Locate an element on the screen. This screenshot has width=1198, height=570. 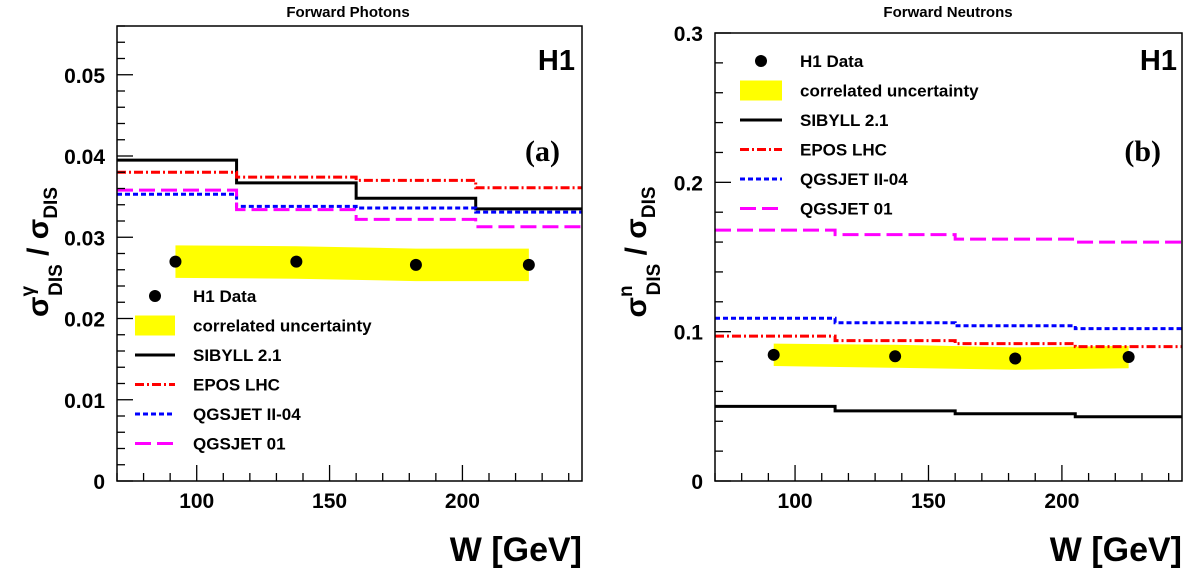
model-line-qgsjet2 is located at coordinates (948, 323).